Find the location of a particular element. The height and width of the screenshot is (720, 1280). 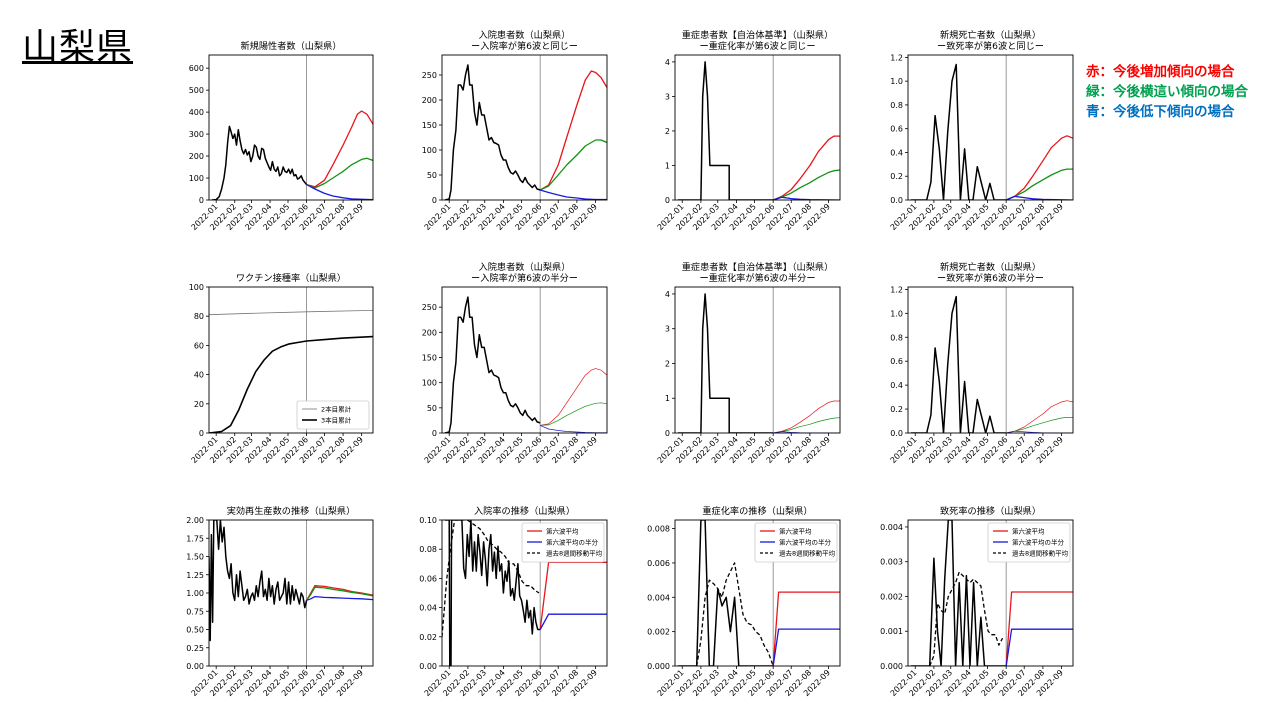

y-tick-label: 0.25 is located at coordinates (195, 648).